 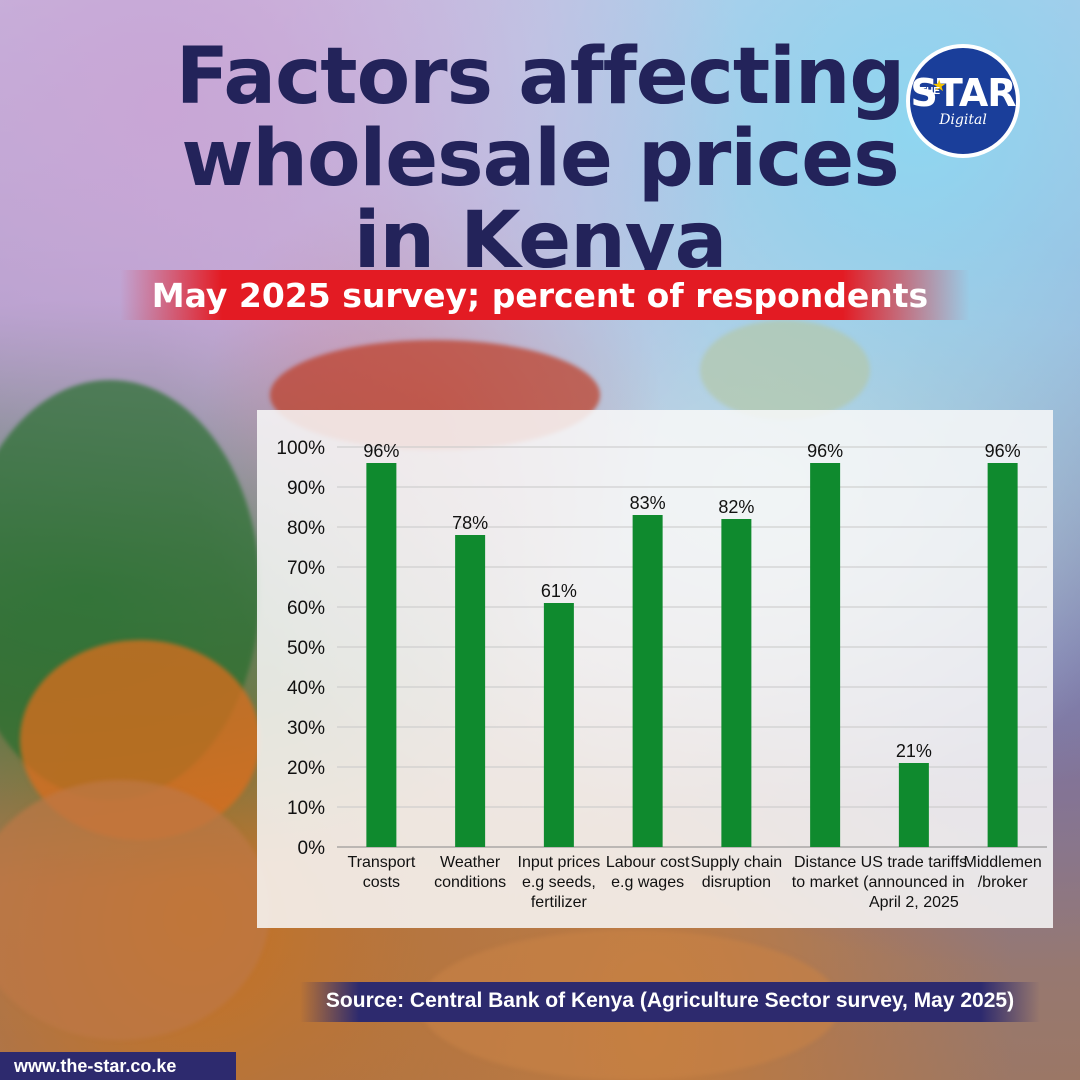 I want to click on x-tick-label: Labour cost e.g wages, so click(x=648, y=872).